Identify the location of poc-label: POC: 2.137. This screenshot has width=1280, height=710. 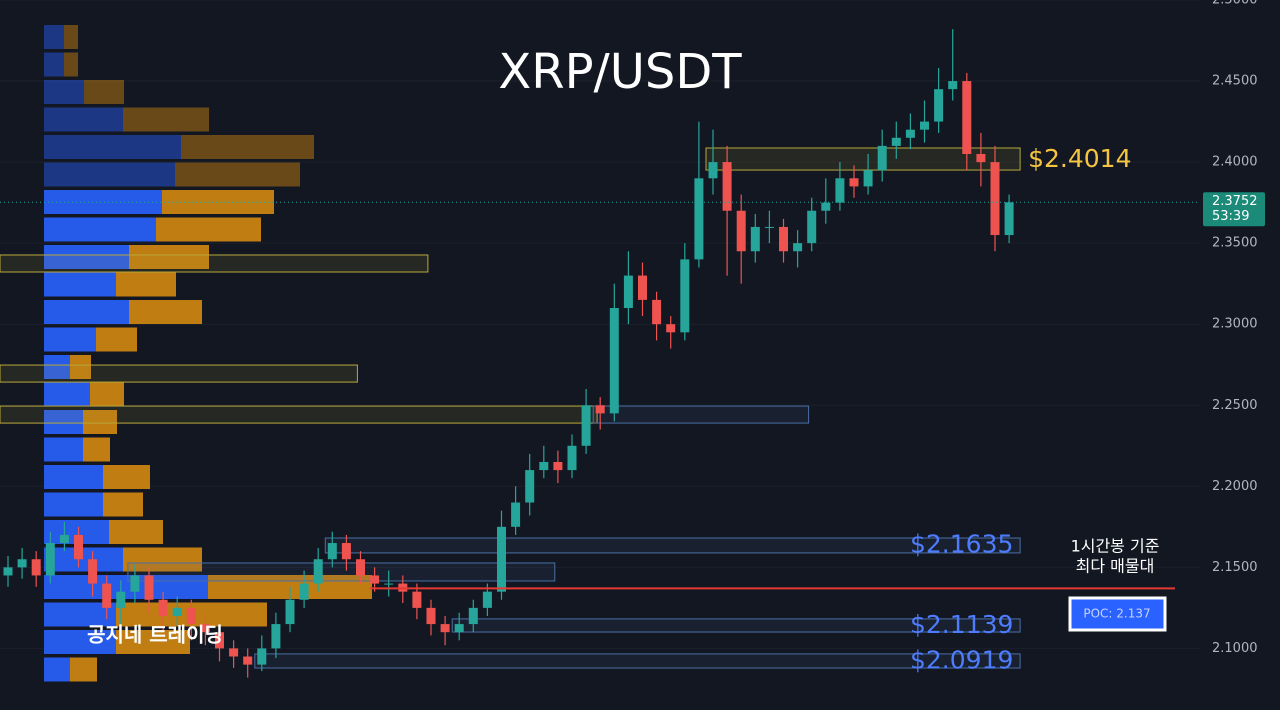
(1116, 614).